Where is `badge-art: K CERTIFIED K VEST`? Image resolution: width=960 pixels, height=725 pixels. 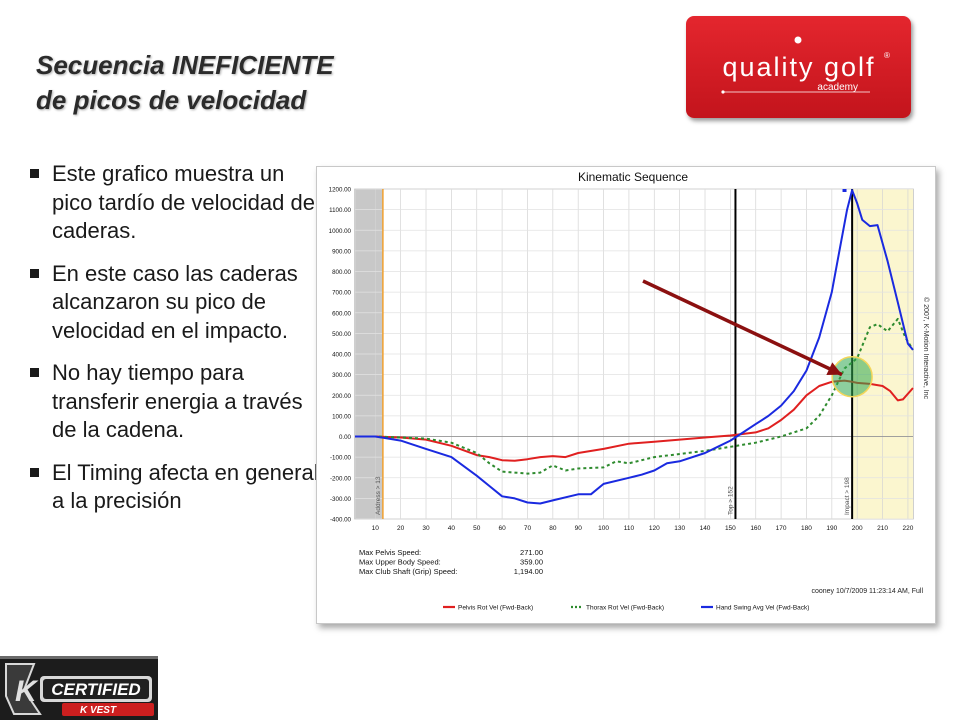 badge-art: K CERTIFIED K VEST is located at coordinates (79, 688).